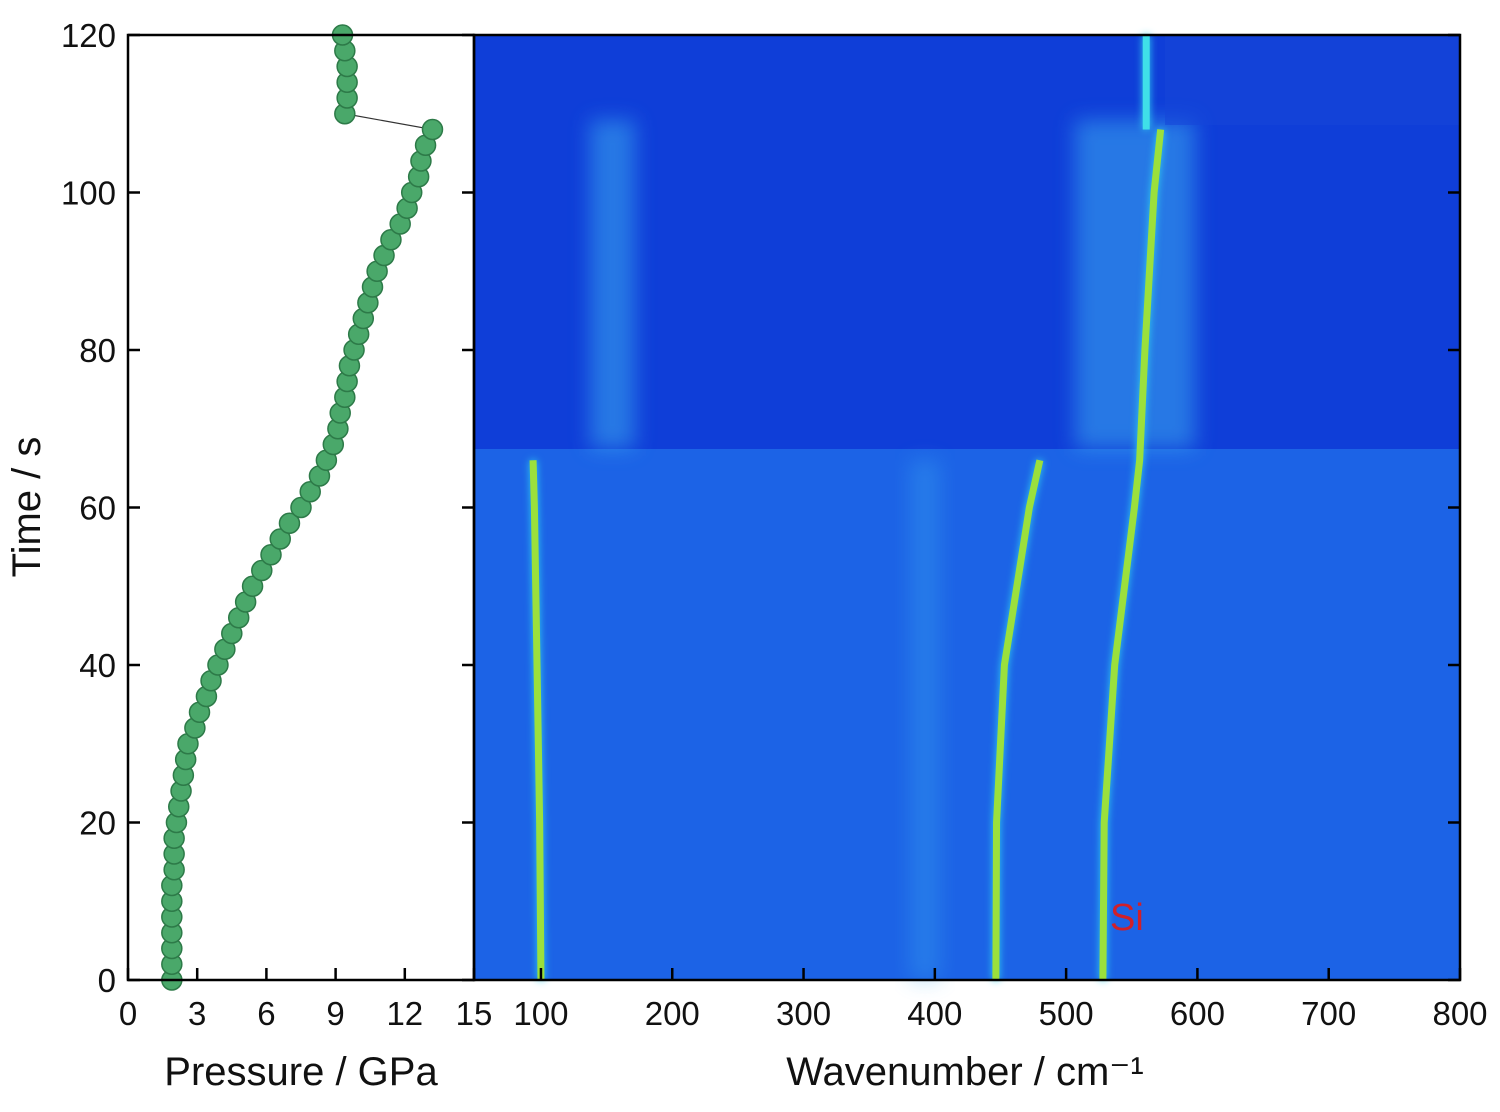  What do you see at coordinates (964, 1072) in the screenshot?
I see `x-axis-label: Wavenumber / cm⁻¹` at bounding box center [964, 1072].